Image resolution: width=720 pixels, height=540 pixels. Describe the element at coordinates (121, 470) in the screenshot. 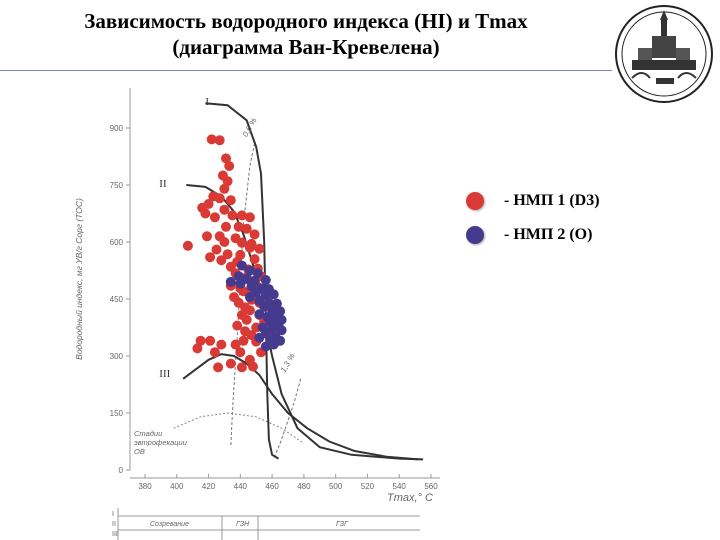

I see `y-tick-label: 0` at that location.